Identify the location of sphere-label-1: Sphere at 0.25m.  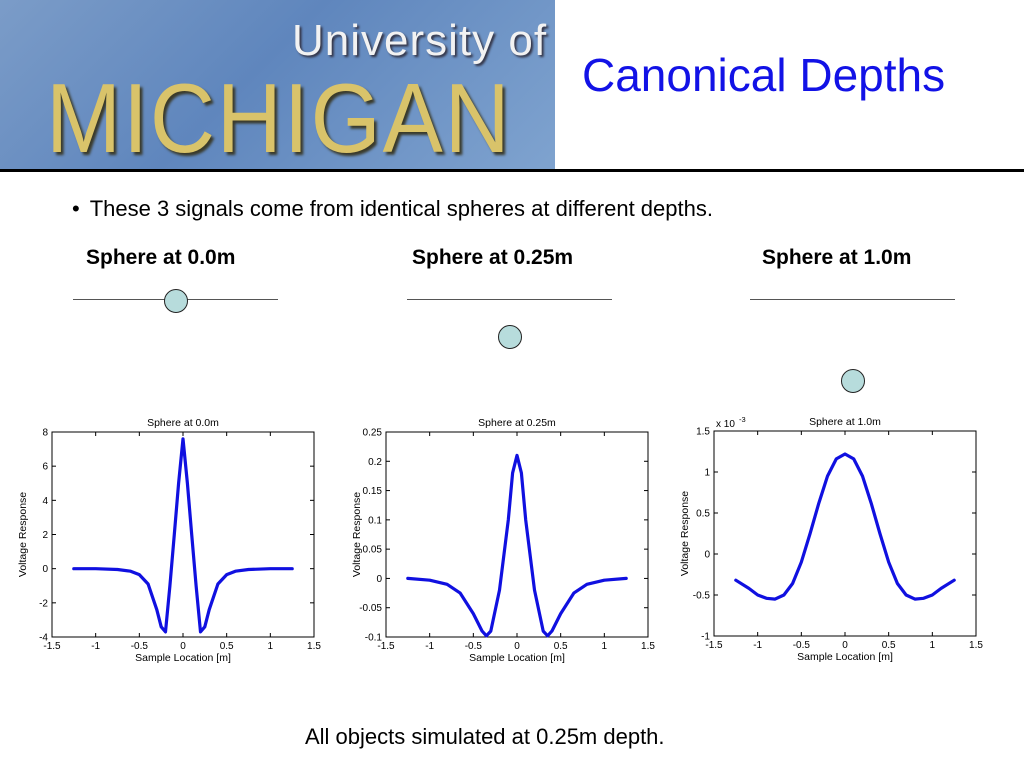
(493, 257).